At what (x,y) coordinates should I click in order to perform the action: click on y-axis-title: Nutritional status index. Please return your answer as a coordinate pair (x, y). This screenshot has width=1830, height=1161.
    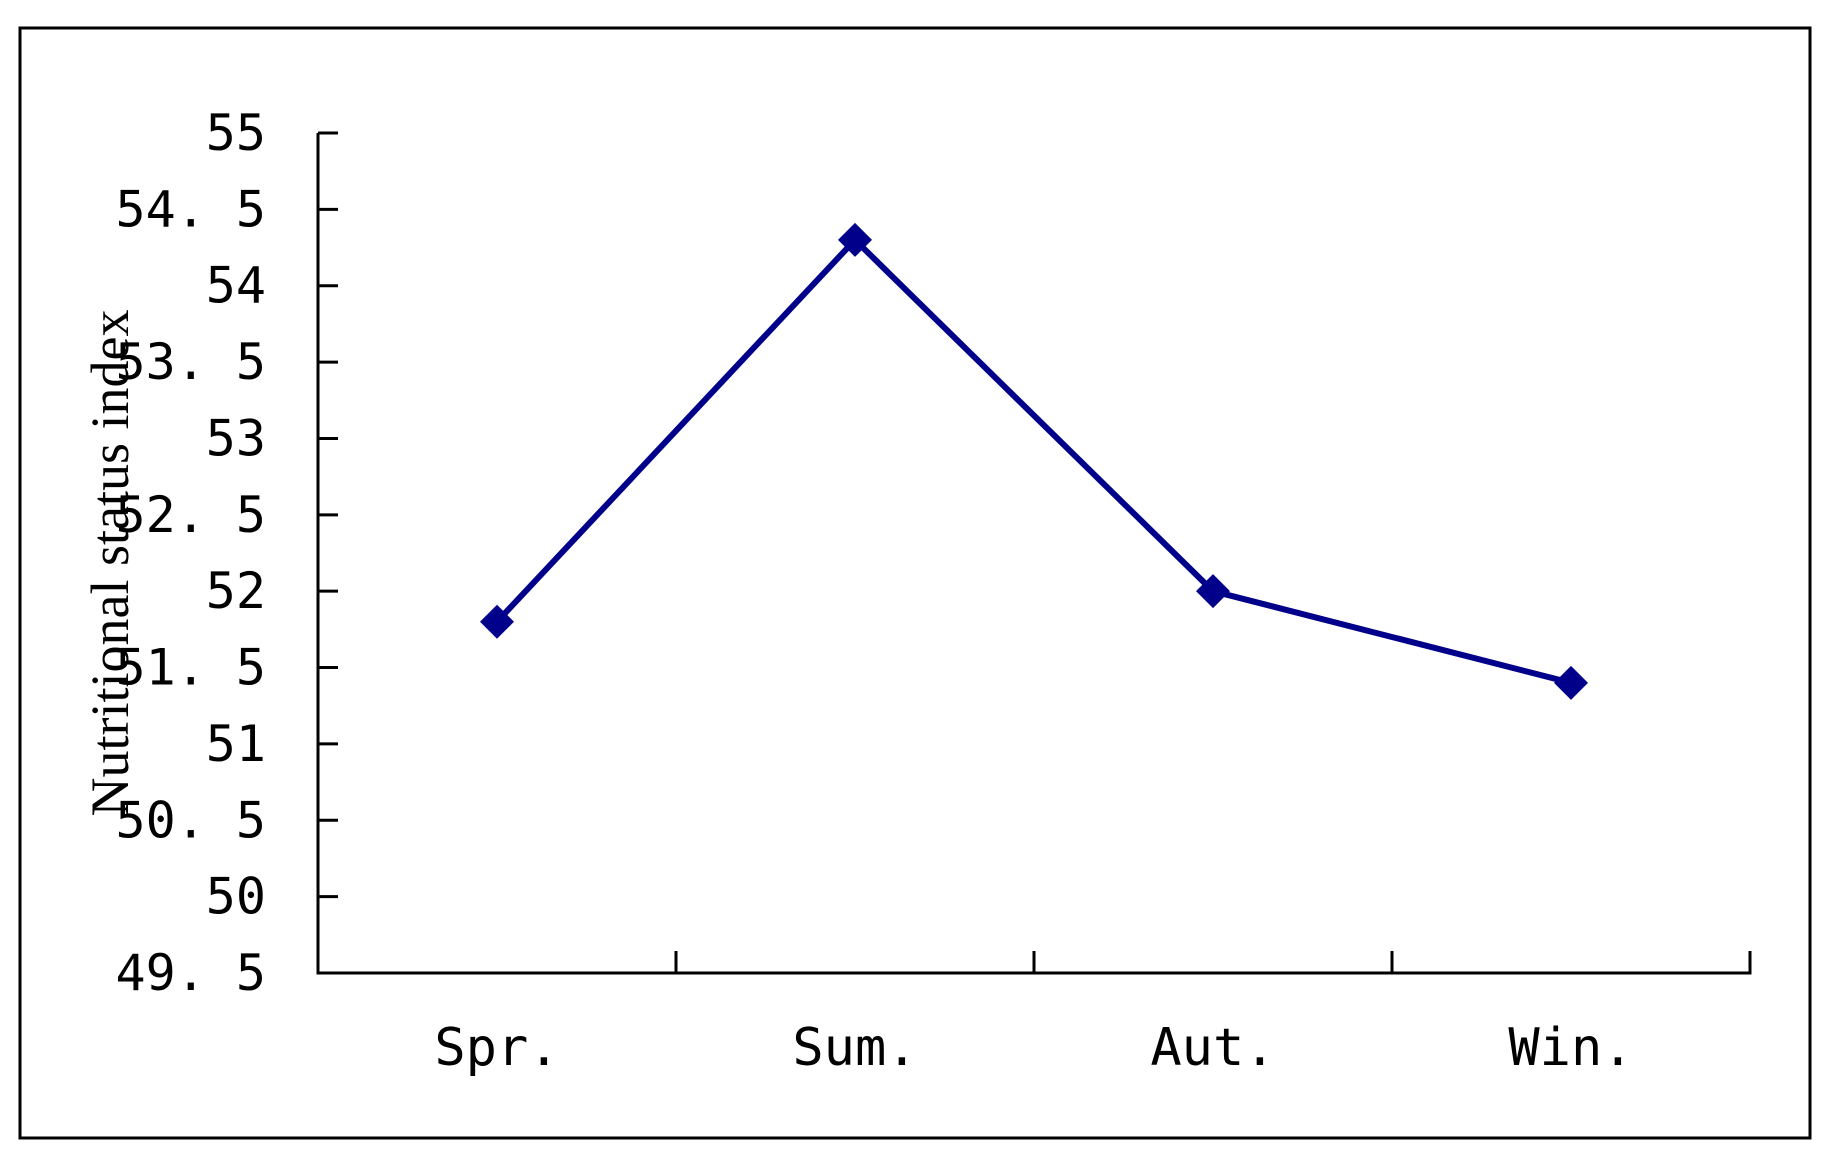
    Looking at the image, I should click on (110, 563).